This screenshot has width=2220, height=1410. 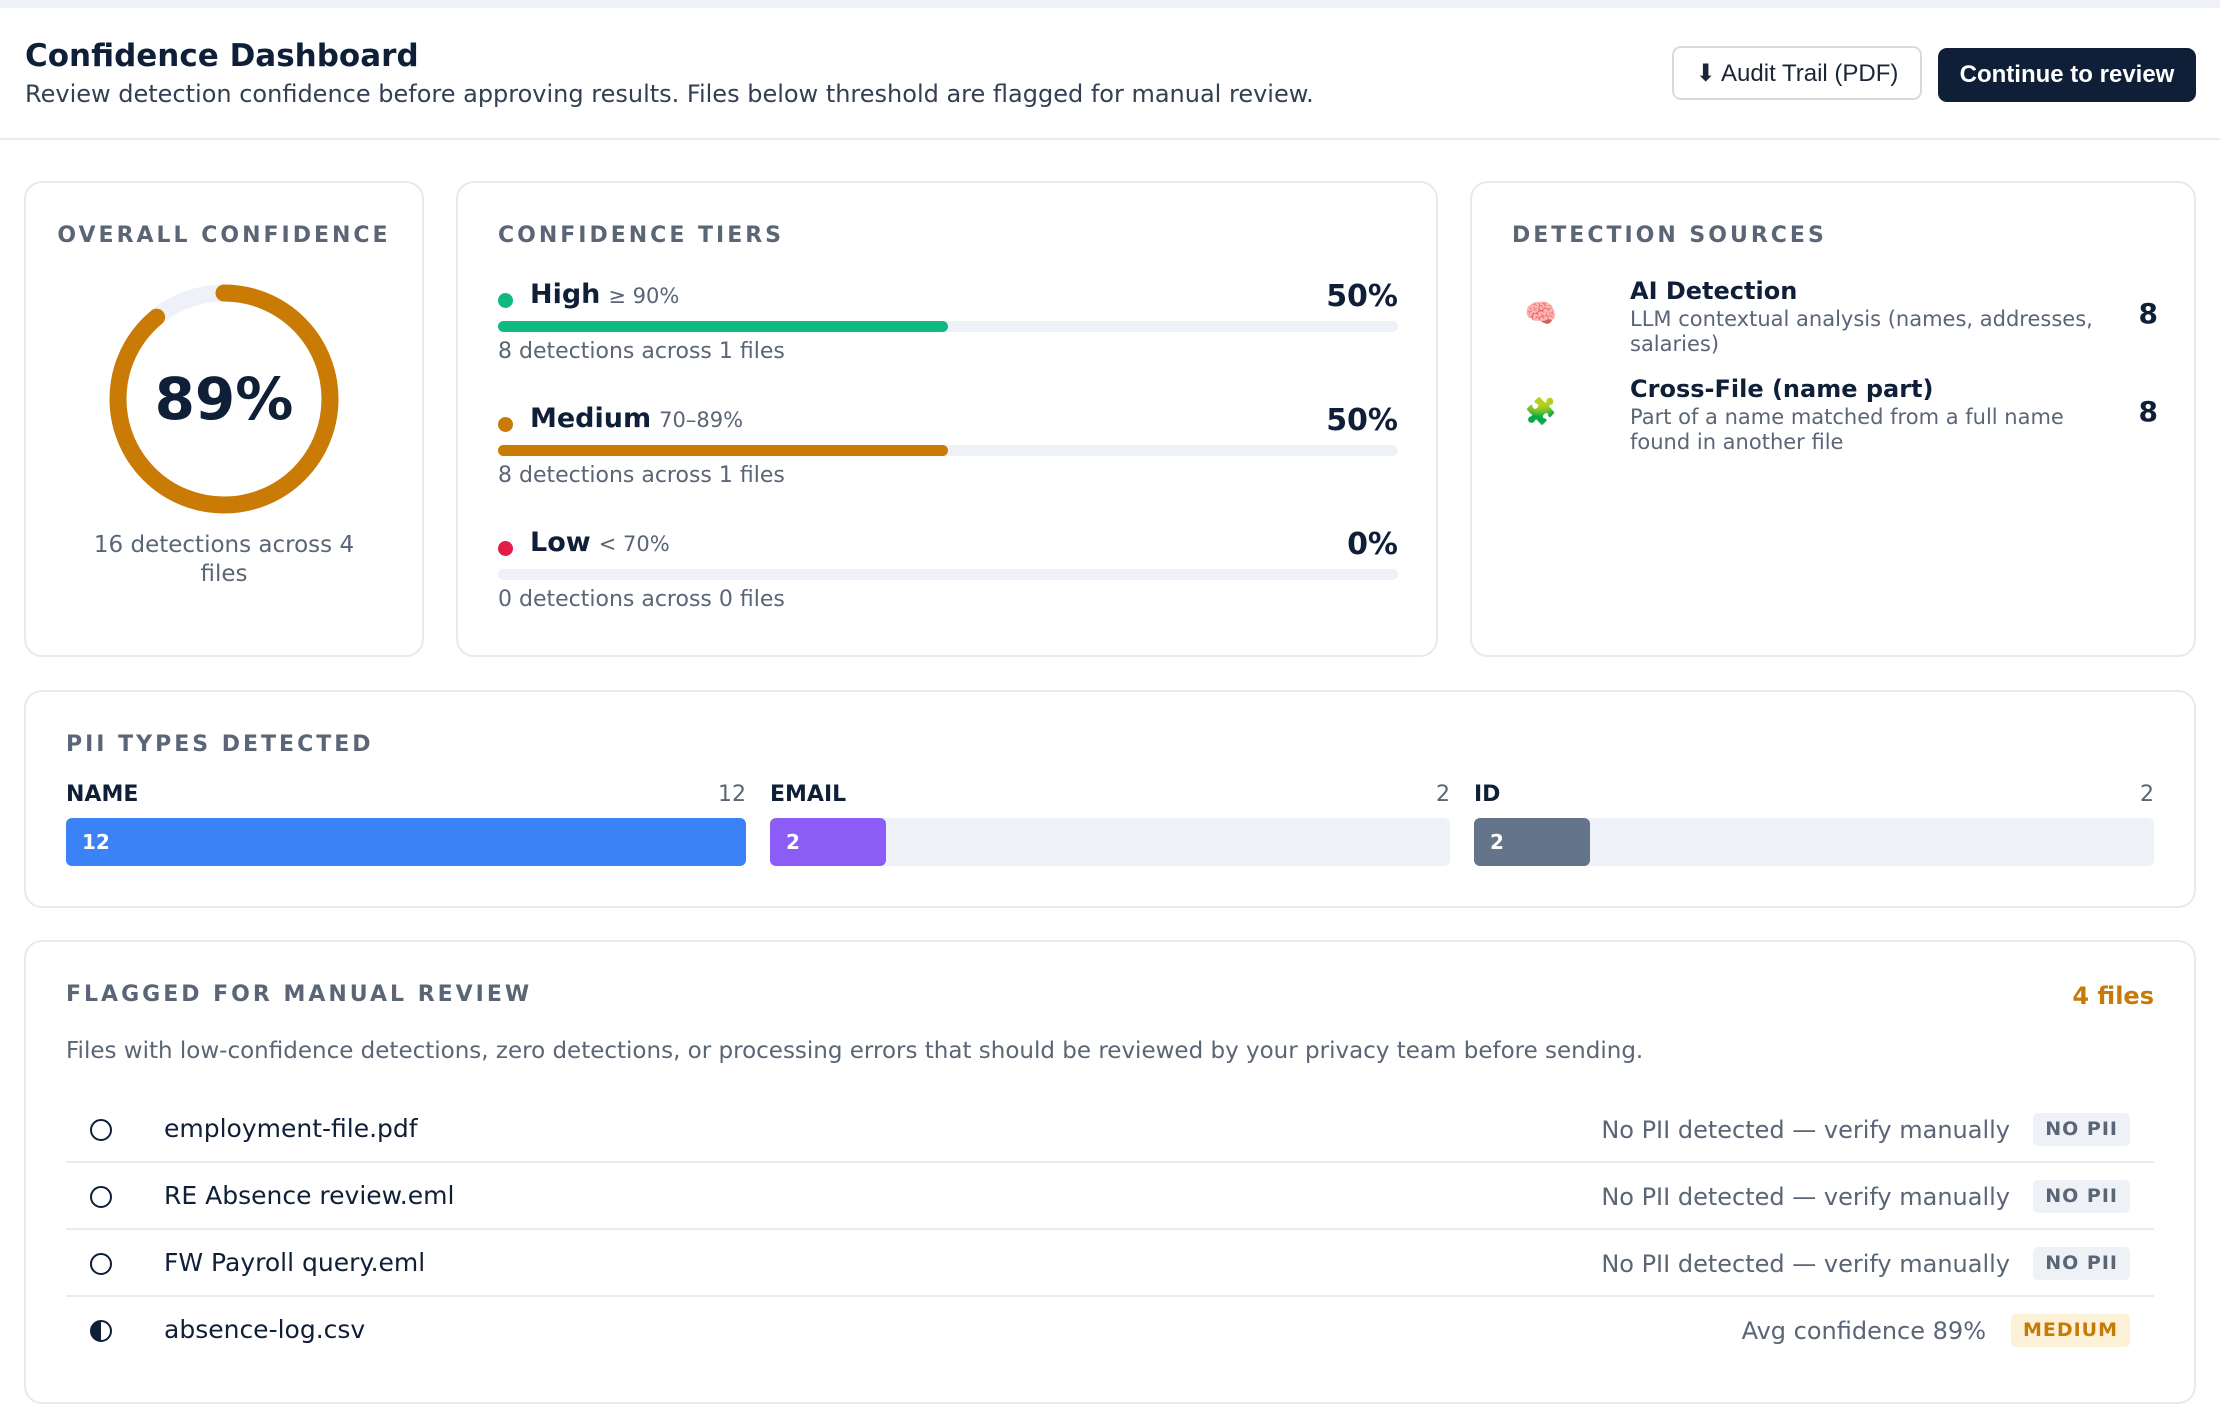 I want to click on pii-bar-fill: 12, so click(x=406, y=842).